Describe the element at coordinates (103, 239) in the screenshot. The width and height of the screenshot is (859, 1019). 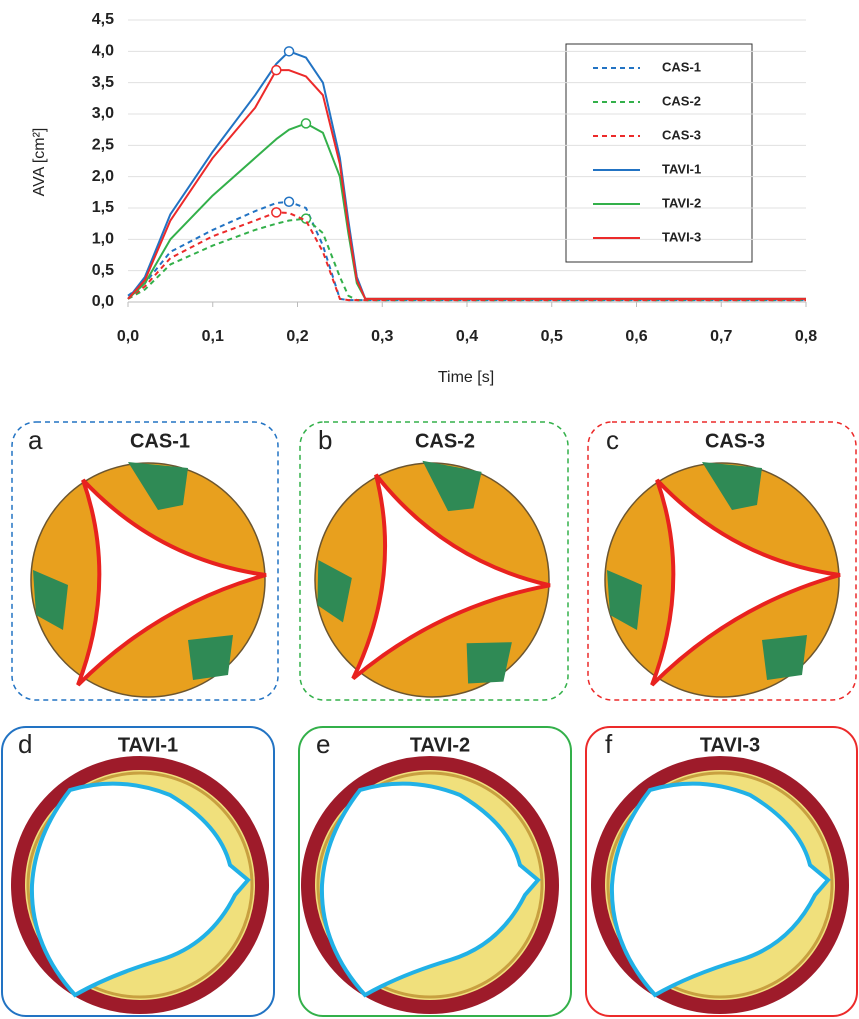
I see `y-tick-label: 1,0` at that location.